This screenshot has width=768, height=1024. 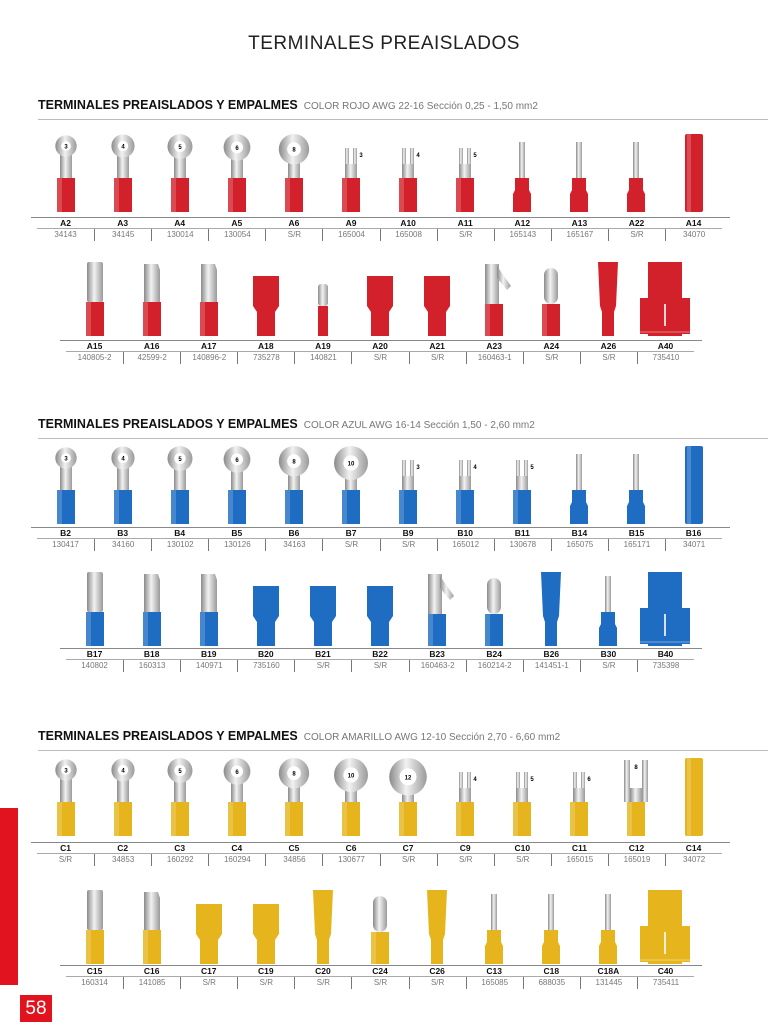 I want to click on svg-text: 4, so click(x=476, y=468).